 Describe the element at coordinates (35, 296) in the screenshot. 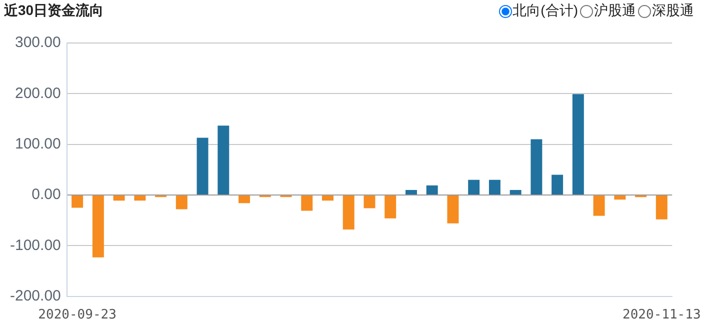

I see `y-tick-label: -200.00` at that location.